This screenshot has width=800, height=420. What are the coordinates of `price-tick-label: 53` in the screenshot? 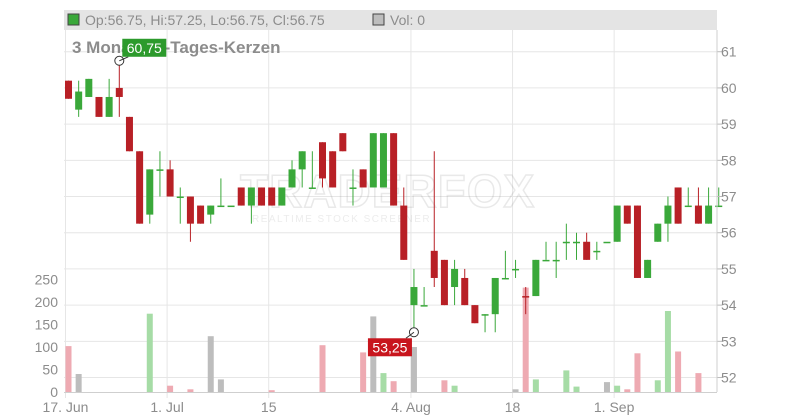 It's located at (729, 341).